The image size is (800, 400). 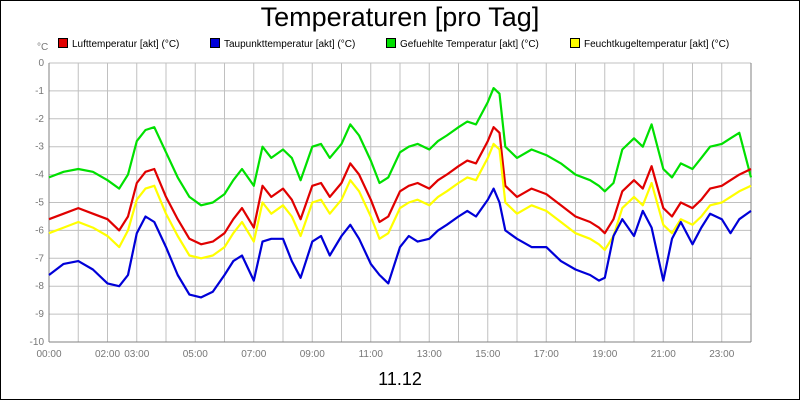 I want to click on legend-item-gefuehlte-temperatur: Gefuehlte Temperatur [akt] (°C), so click(x=462, y=44).